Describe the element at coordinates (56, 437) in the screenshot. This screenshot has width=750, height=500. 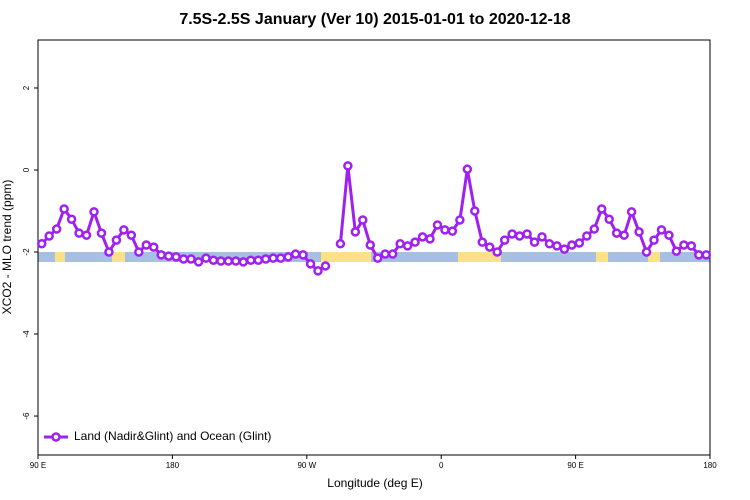
I see `legend-marker` at that location.